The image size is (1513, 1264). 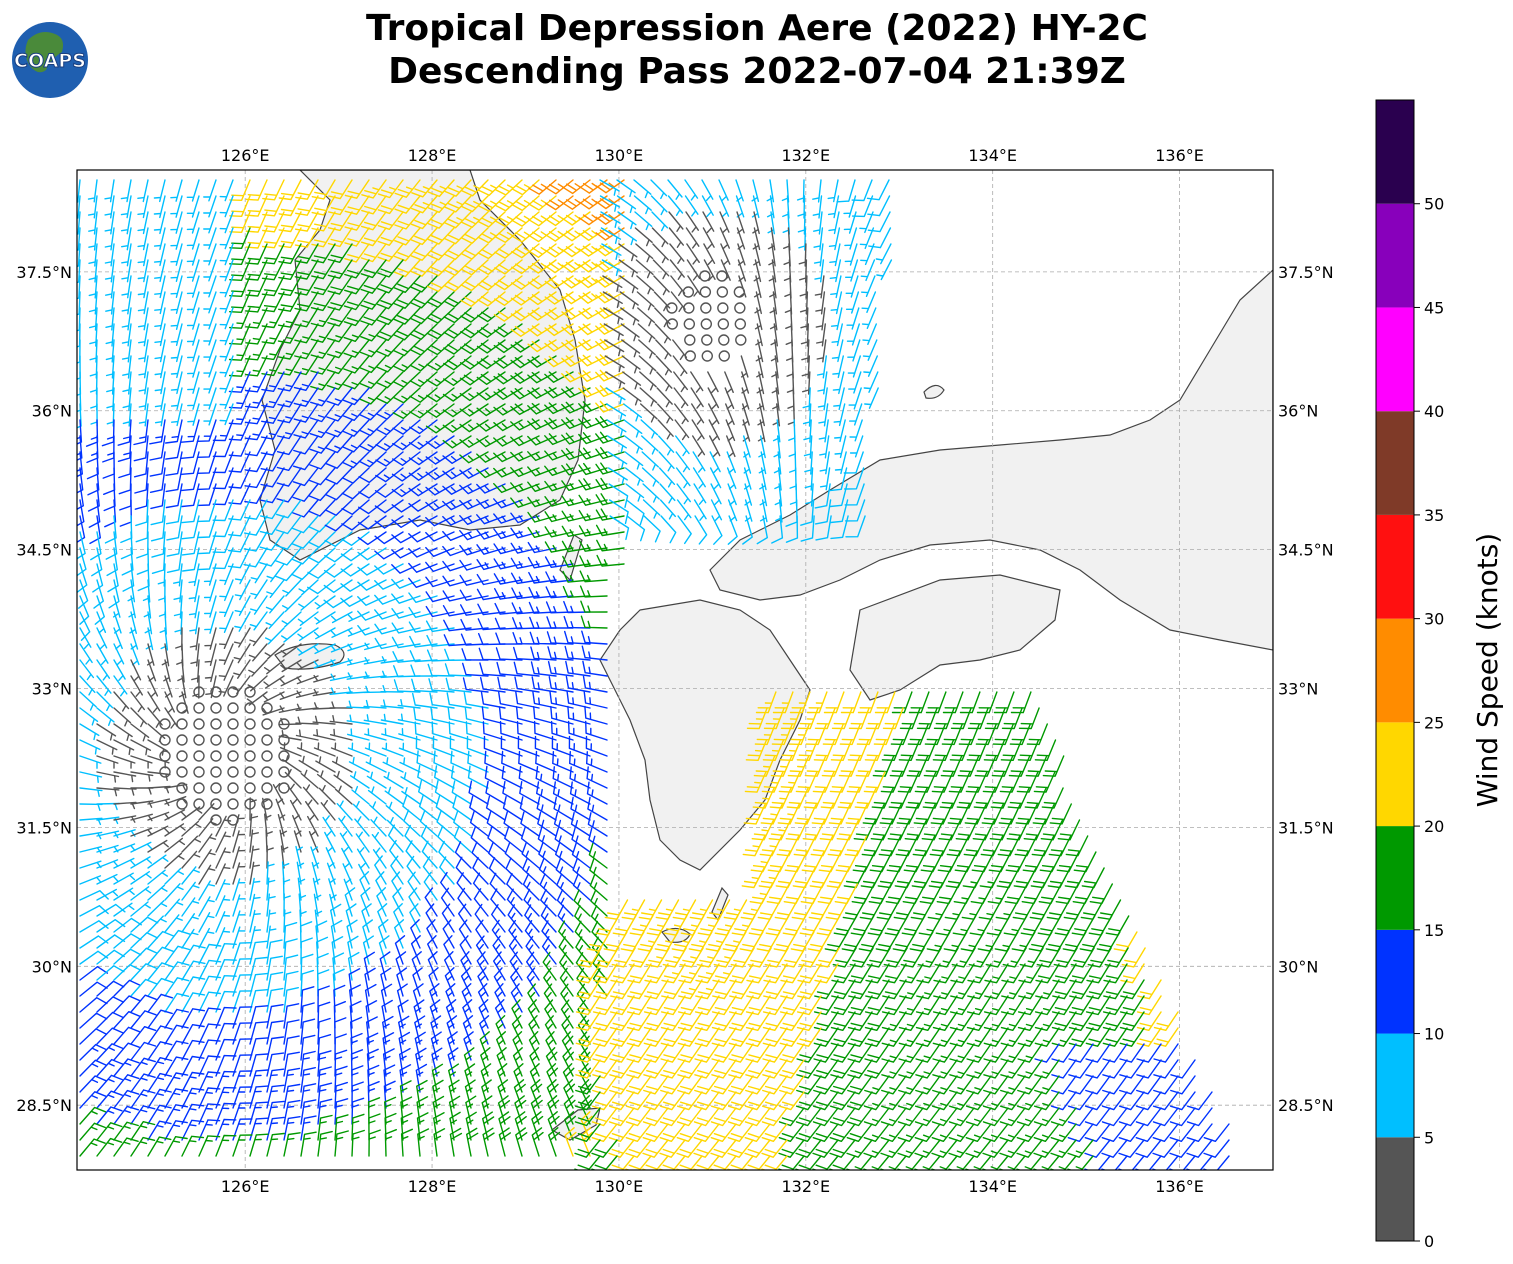 I want to click on calm-circle, so click(x=165, y=740).